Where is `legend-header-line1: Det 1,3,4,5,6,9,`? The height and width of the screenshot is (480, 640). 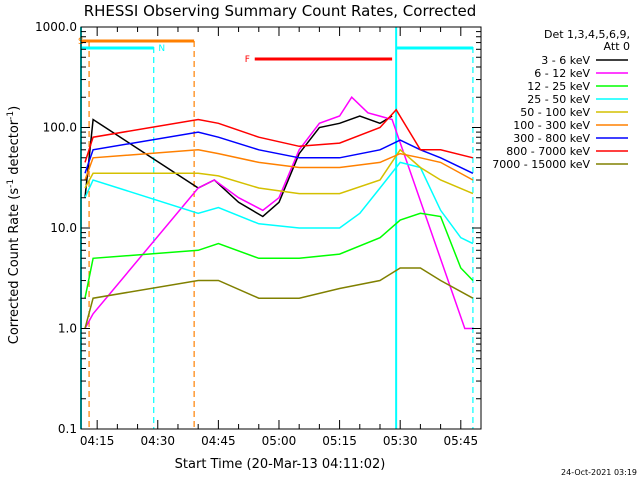 legend-header-line1: Det 1,3,4,5,6,9, is located at coordinates (587, 34).